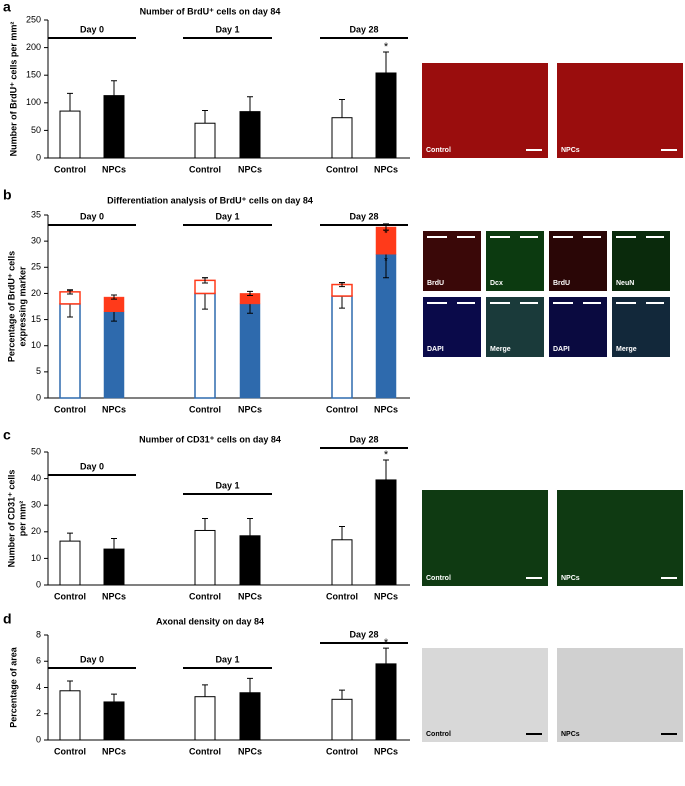 The height and width of the screenshot is (786, 685). Describe the element at coordinates (7, 7) in the screenshot. I see `panel-letter: a` at that location.